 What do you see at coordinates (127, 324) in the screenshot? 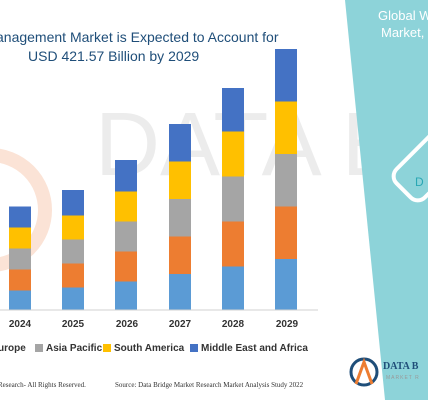
I see `x-tick-label-2026: 2026` at bounding box center [127, 324].